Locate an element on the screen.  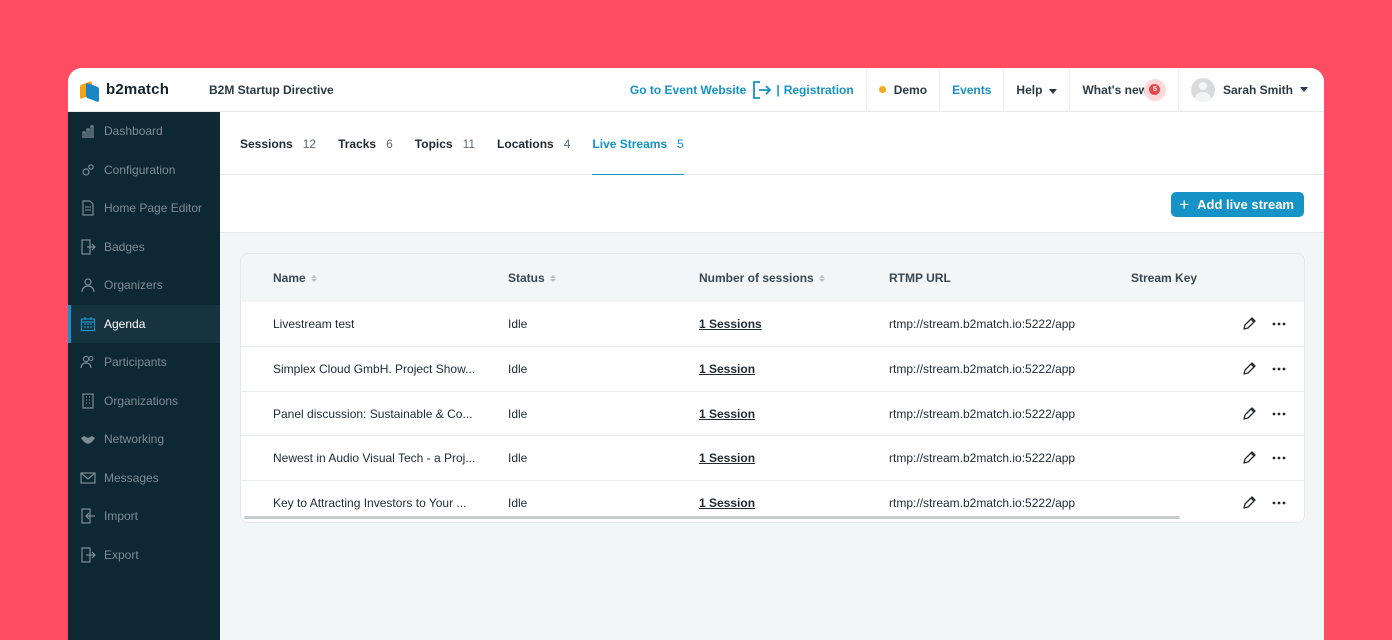
sidebar-item-agenda: Agenda is located at coordinates (144, 323).